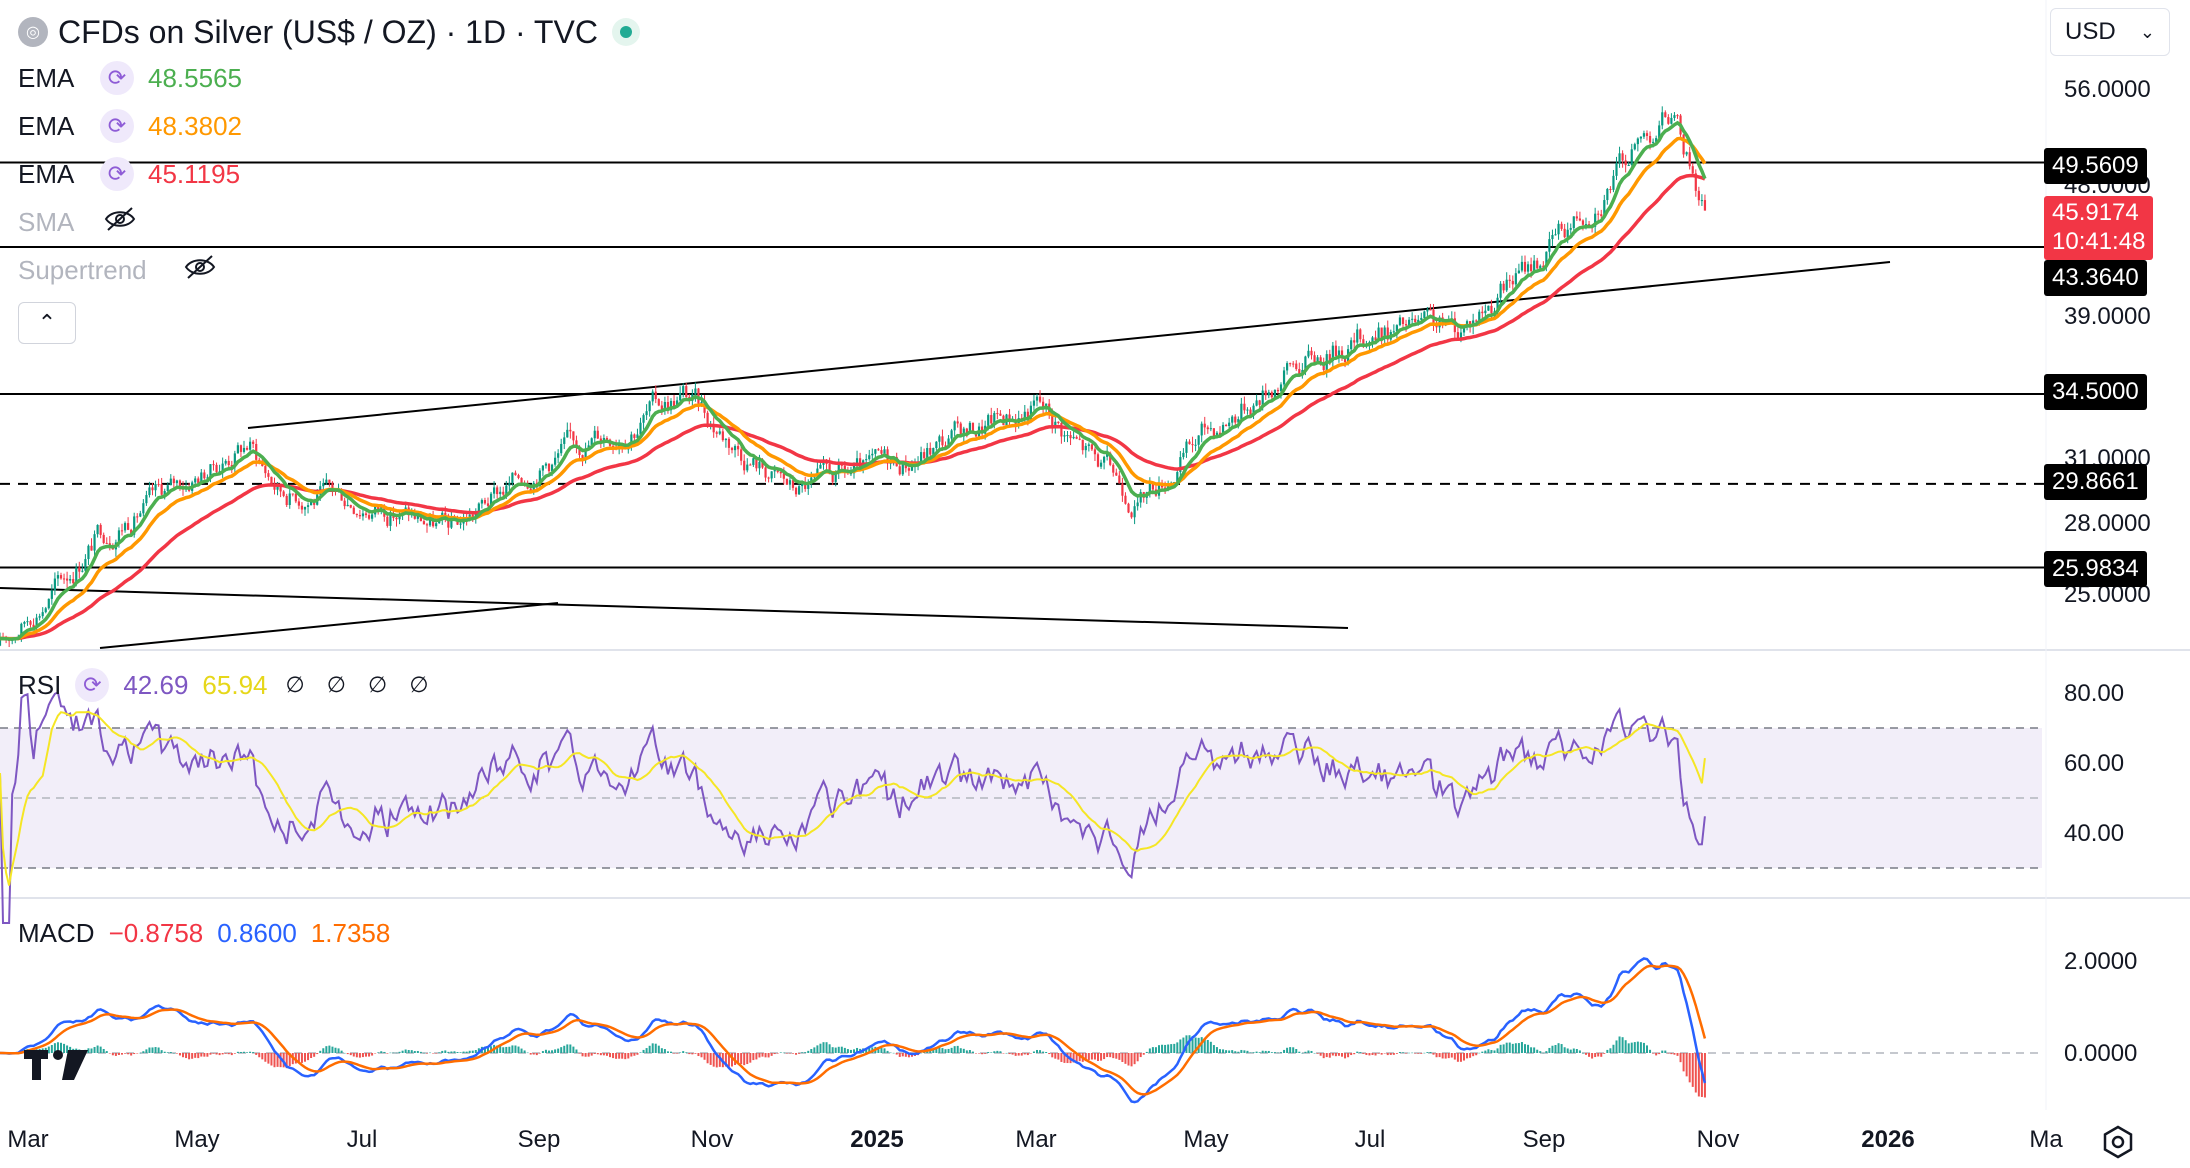  Describe the element at coordinates (1021, 798) in the screenshot. I see `rsi-band` at that location.